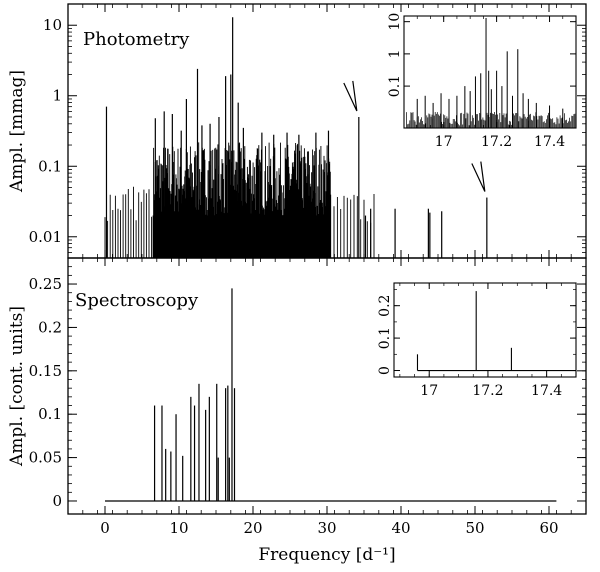 The height and width of the screenshot is (572, 600). Describe the element at coordinates (444, 142) in the screenshot. I see `photometry-inset-x-tick-label: 17` at that location.